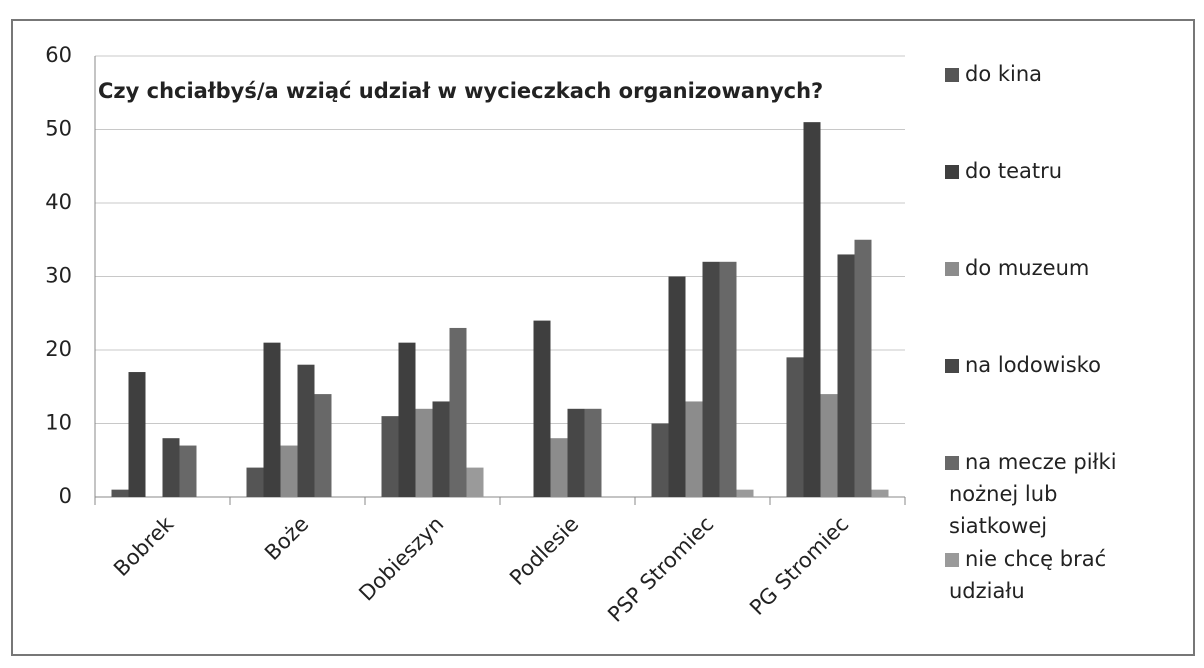  What do you see at coordinates (1013, 171) in the screenshot?
I see `legend-label: do teatru` at bounding box center [1013, 171].